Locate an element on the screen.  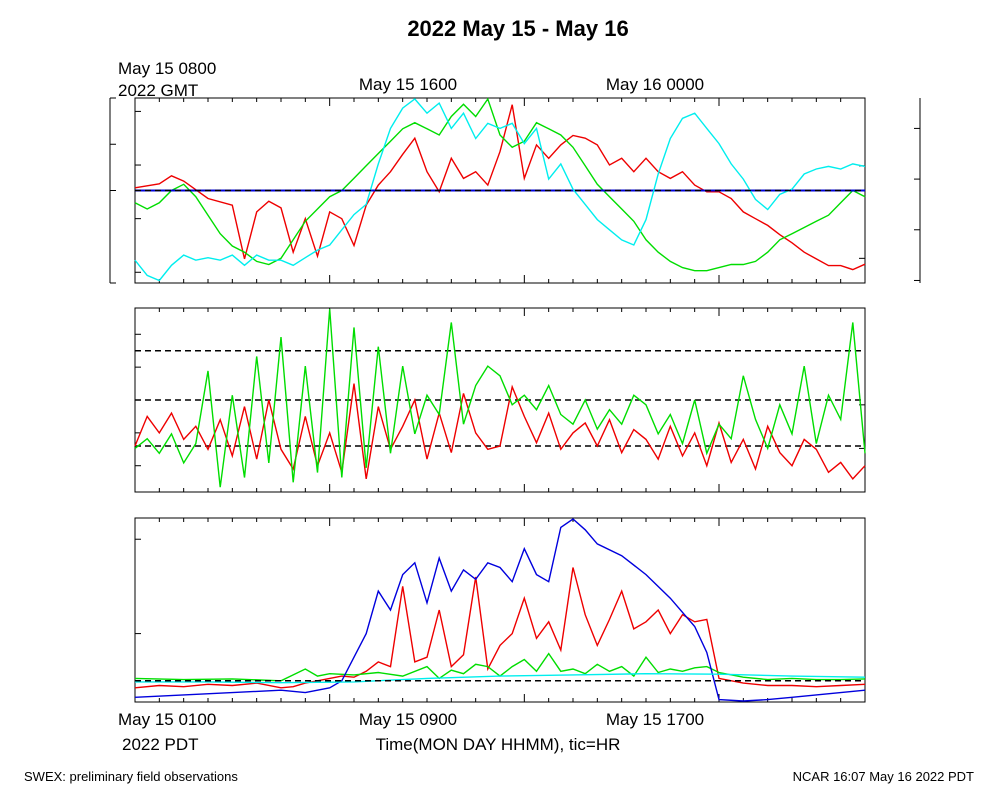
top-time-label-2: May 15 1600 is located at coordinates (408, 84).